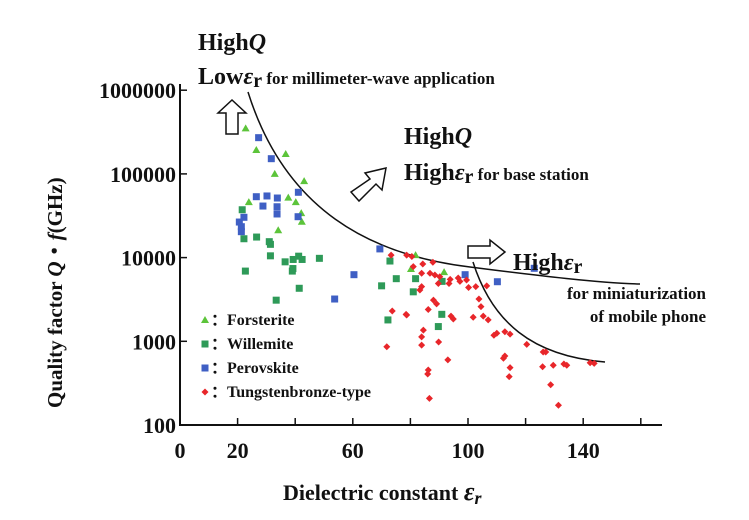  I want to click on legend-marker-tungstenbronze-type, so click(205, 392).